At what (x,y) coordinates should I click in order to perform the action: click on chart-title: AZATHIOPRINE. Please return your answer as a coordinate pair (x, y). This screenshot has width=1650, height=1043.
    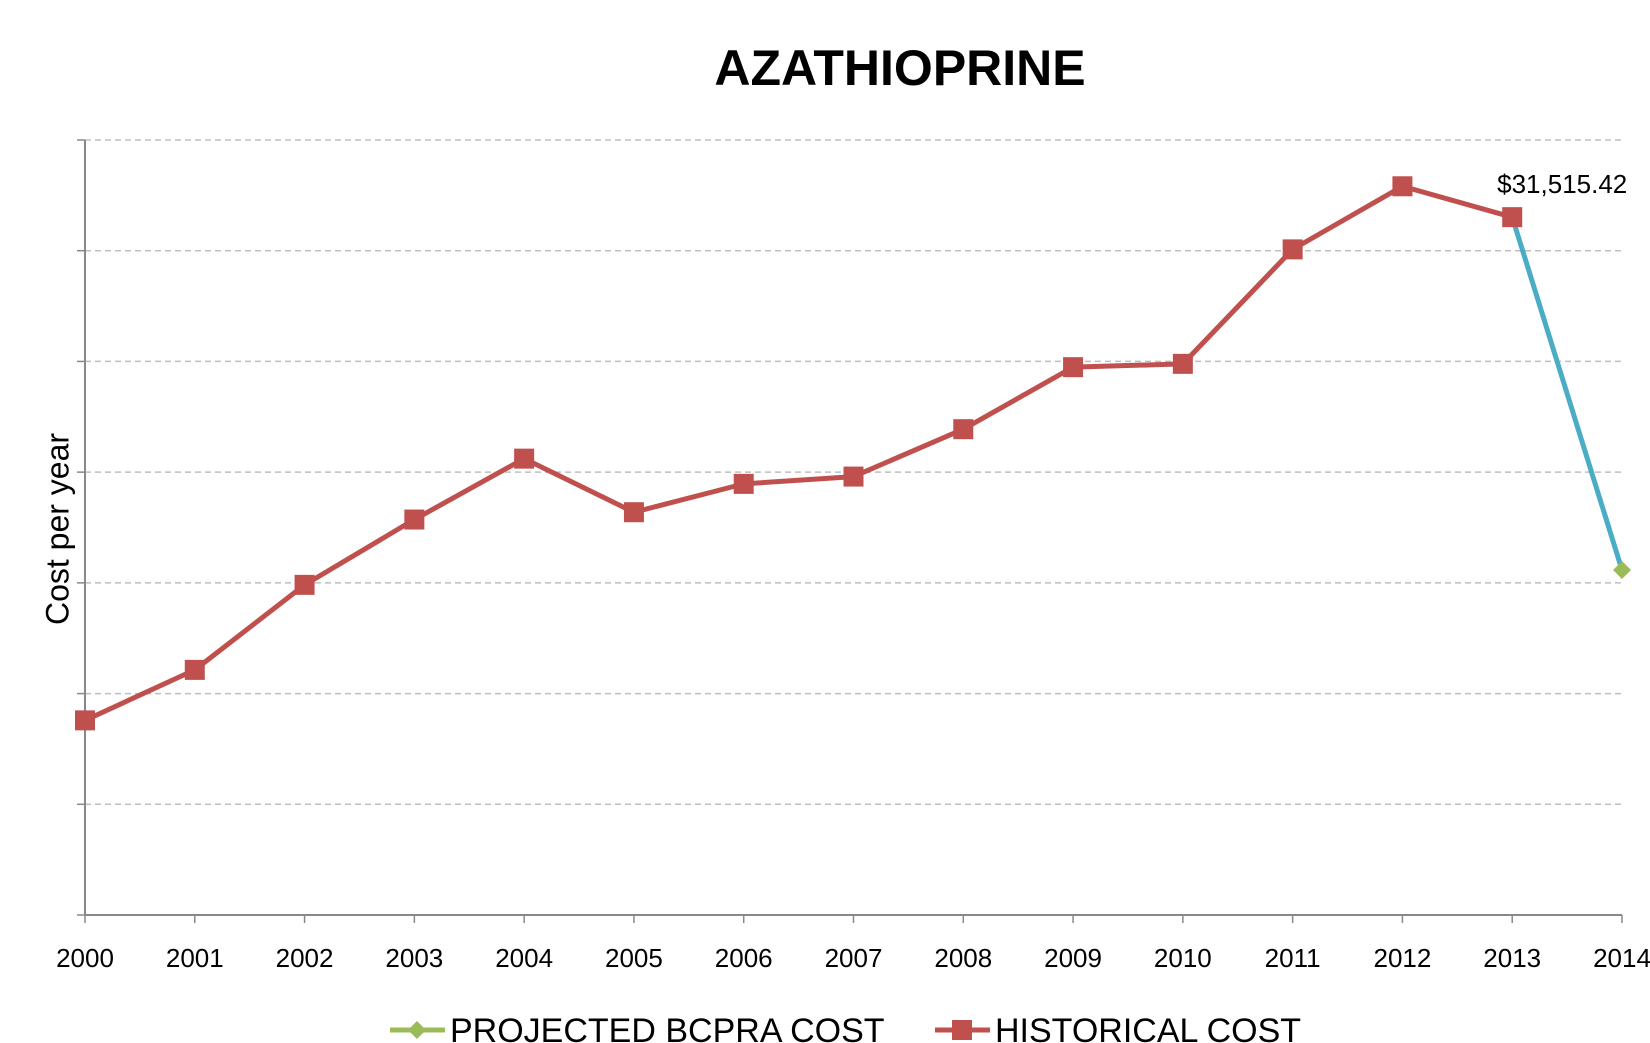
    Looking at the image, I should click on (899, 68).